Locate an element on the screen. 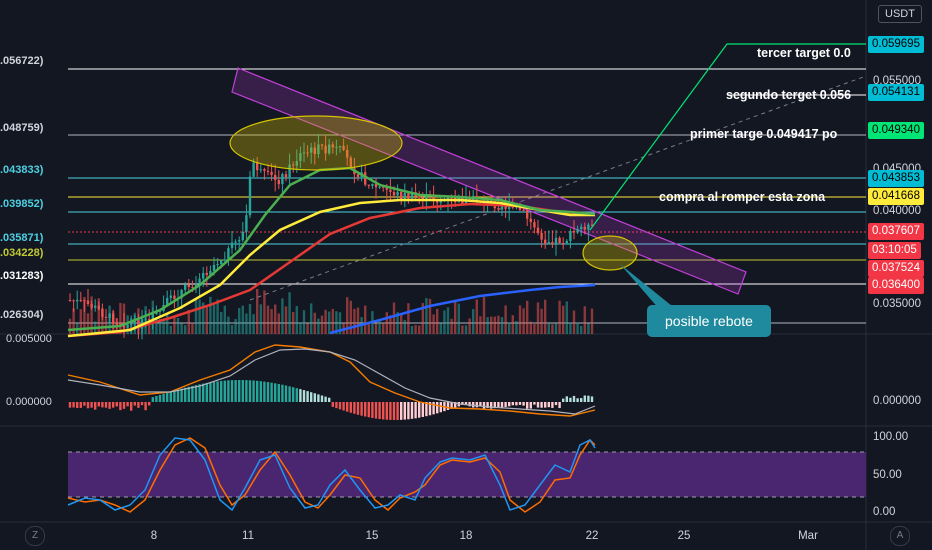 The height and width of the screenshot is (550, 932). target-path-line is located at coordinates (727, 137).